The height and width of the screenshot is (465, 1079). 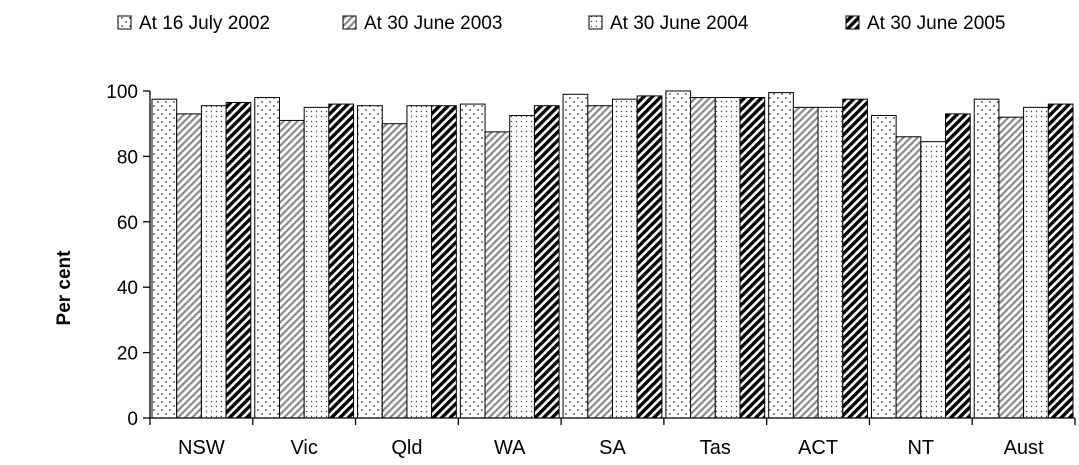 What do you see at coordinates (127, 354) in the screenshot?
I see `y-tick-label: 20` at bounding box center [127, 354].